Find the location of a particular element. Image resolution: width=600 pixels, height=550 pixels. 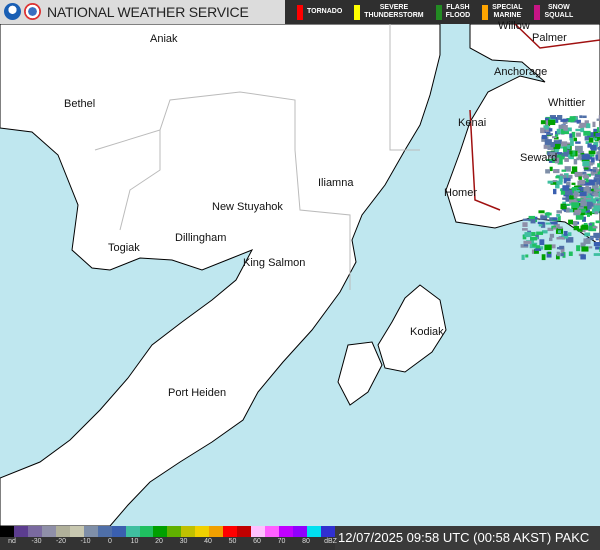

legend-item: SNOW SQUALL is located at coordinates (547, 12).